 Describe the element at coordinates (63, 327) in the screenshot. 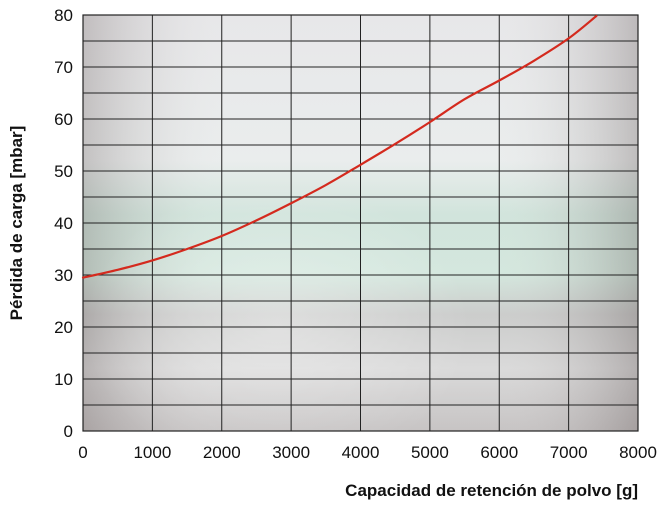

I see `y-tick-label: 20` at that location.